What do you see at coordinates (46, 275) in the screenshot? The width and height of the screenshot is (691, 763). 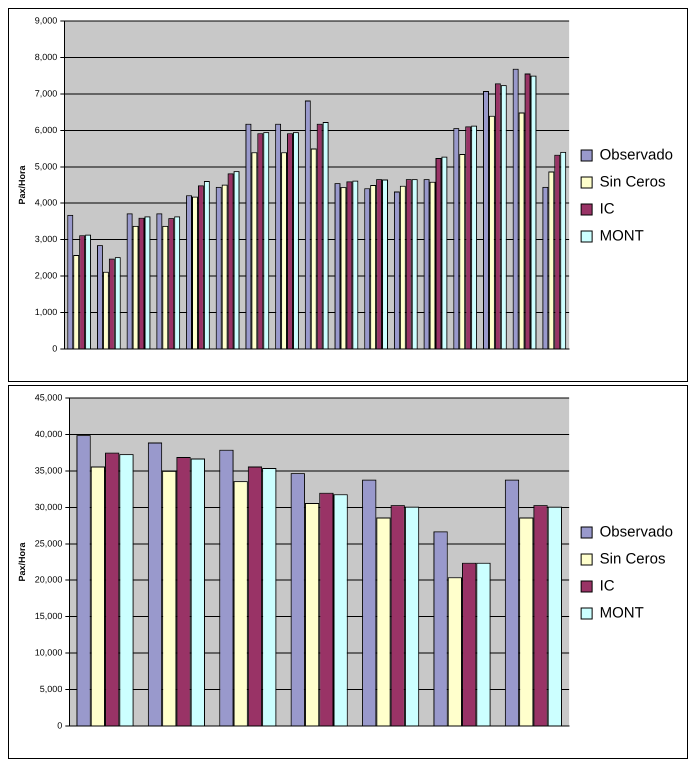 I see `y-tick-label: 2,000` at bounding box center [46, 275].